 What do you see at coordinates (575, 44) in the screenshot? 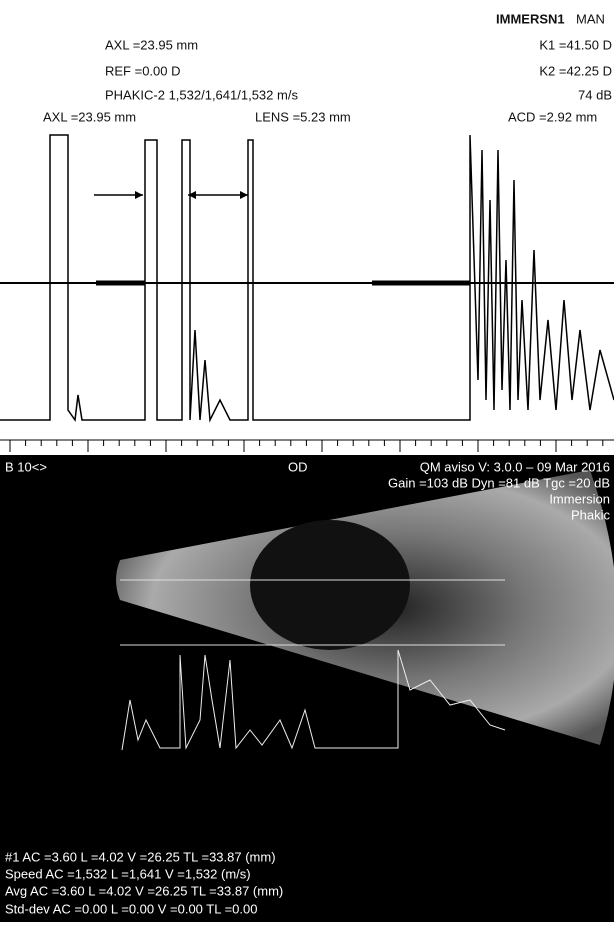
I see `info: K1 =41.50 D` at bounding box center [575, 44].